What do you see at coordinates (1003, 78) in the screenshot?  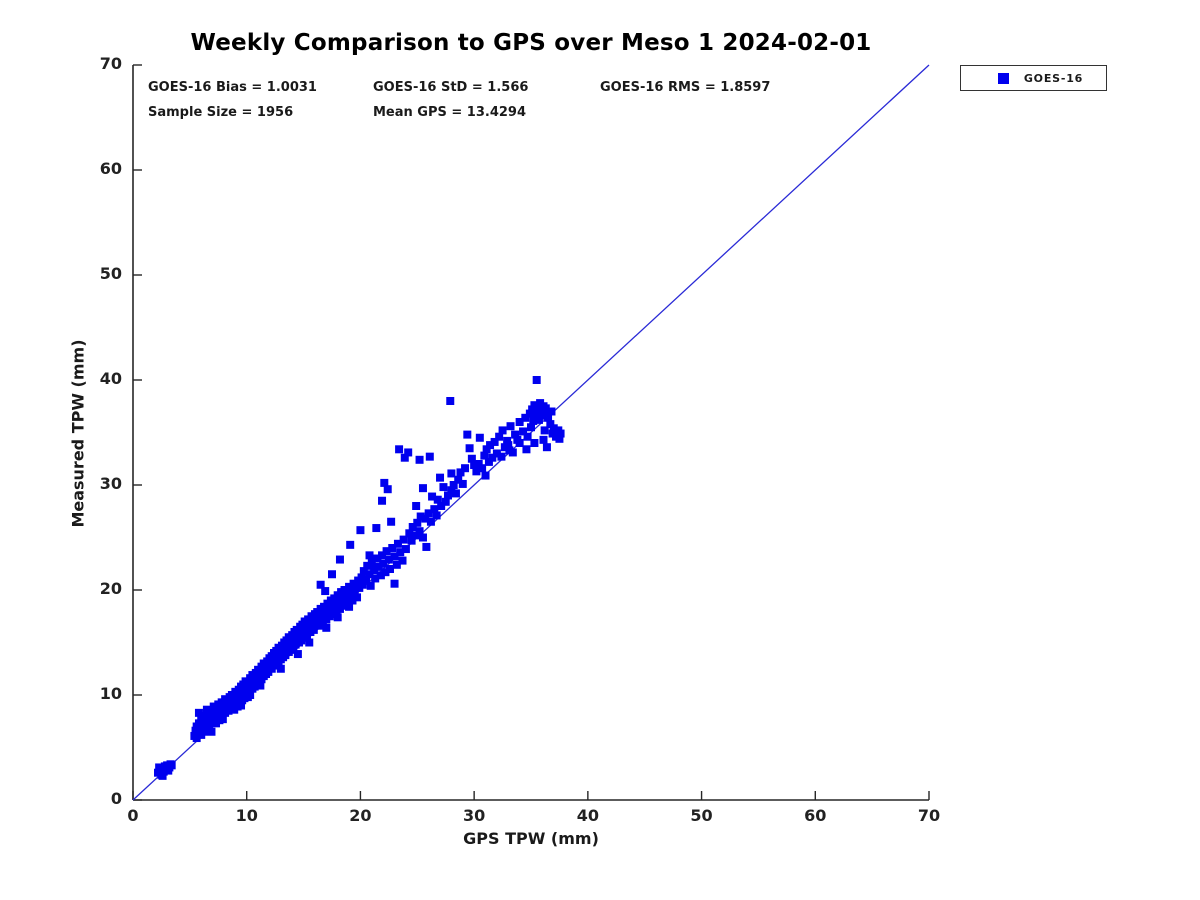 I see `legend-marker-square` at bounding box center [1003, 78].